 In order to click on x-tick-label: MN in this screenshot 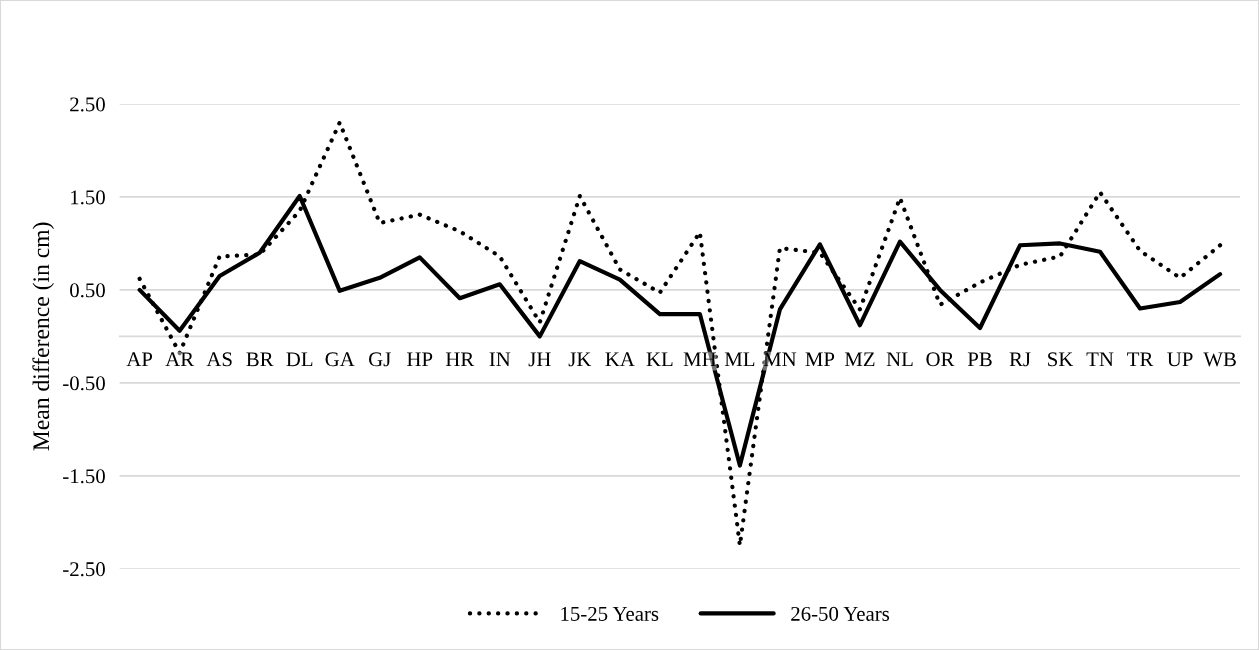, I will do `click(780, 359)`.